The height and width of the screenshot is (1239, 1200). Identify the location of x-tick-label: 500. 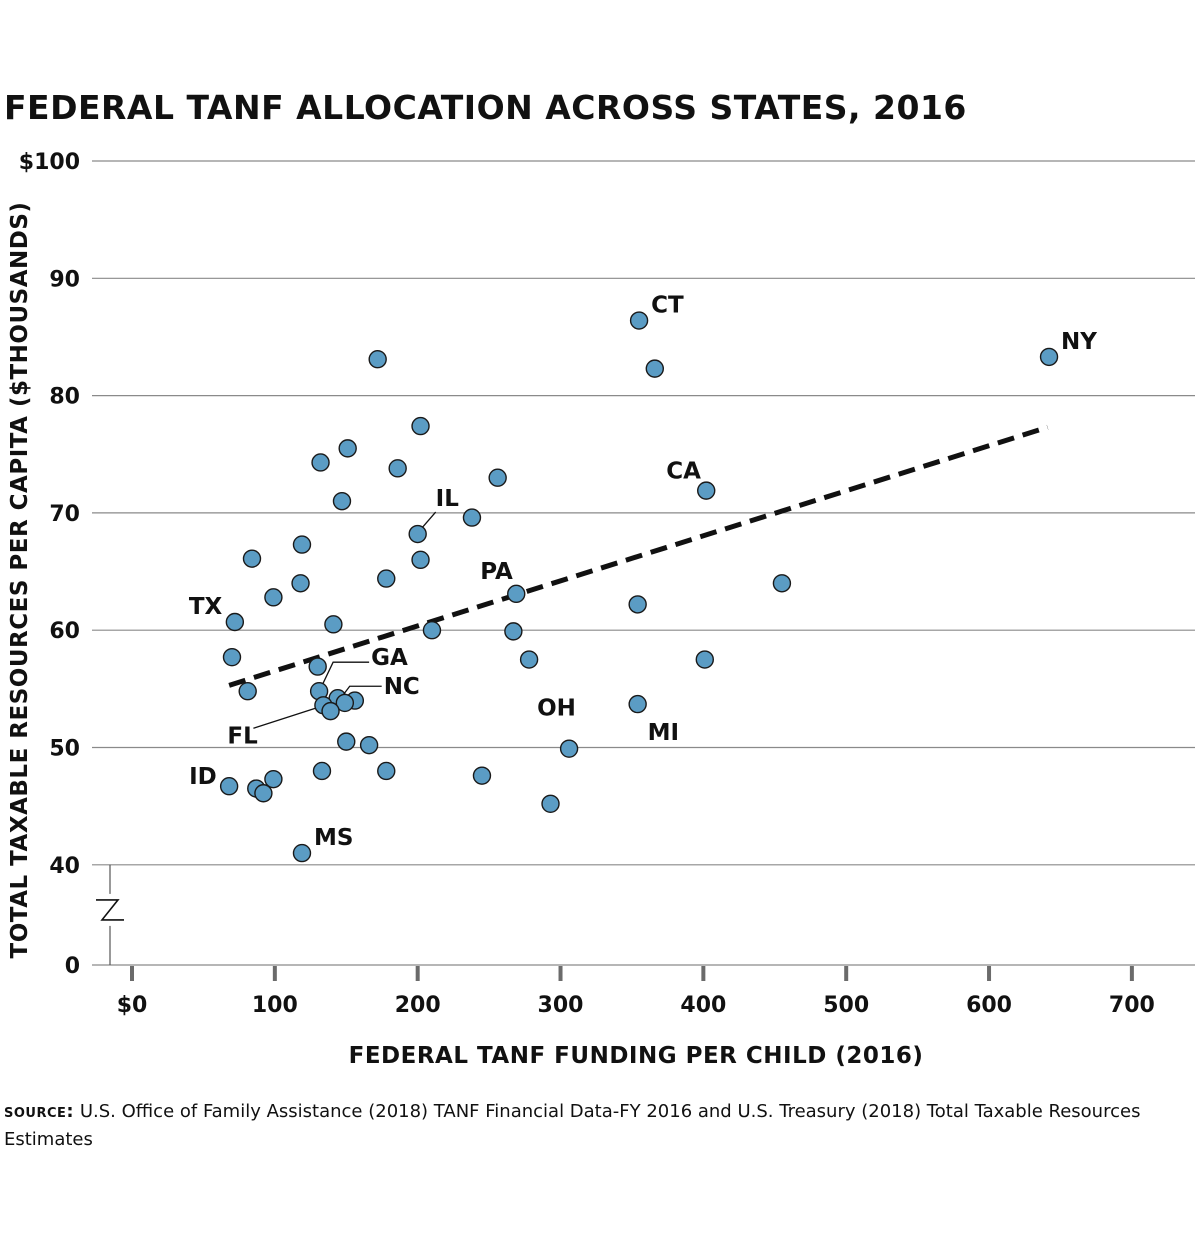
(846, 1005).